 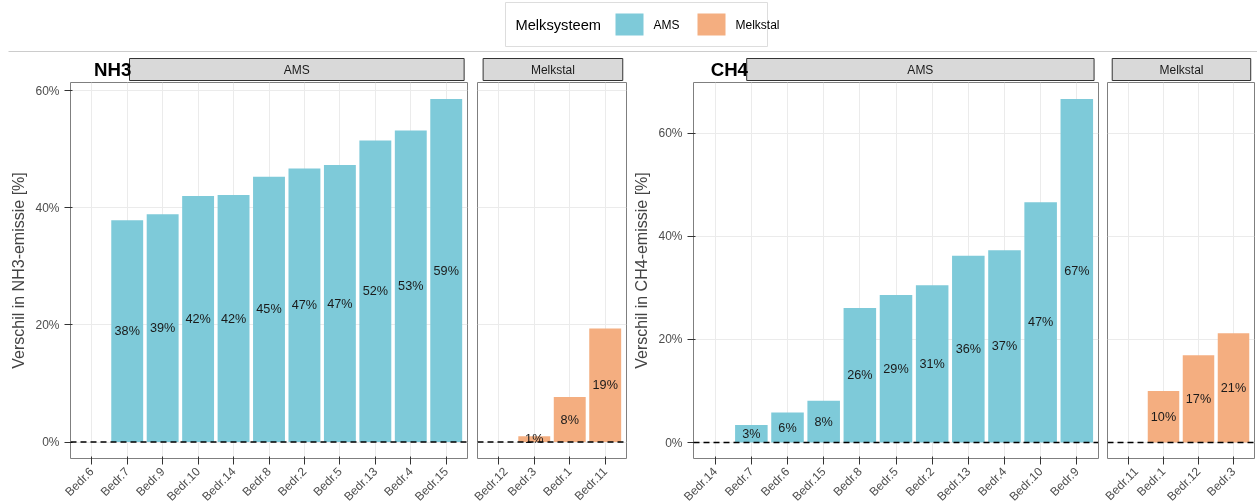 I want to click on data-label: 10%, so click(x=1163, y=416).